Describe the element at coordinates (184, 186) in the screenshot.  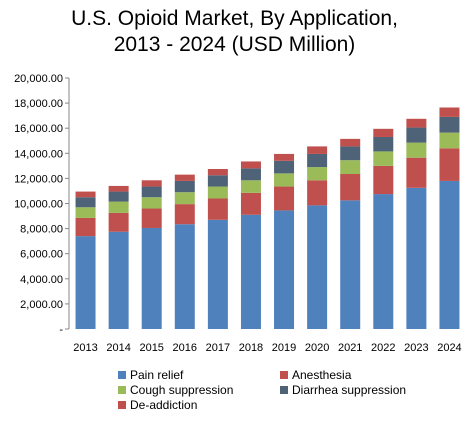
I see `bar-diarrhea-suppression-2016` at that location.